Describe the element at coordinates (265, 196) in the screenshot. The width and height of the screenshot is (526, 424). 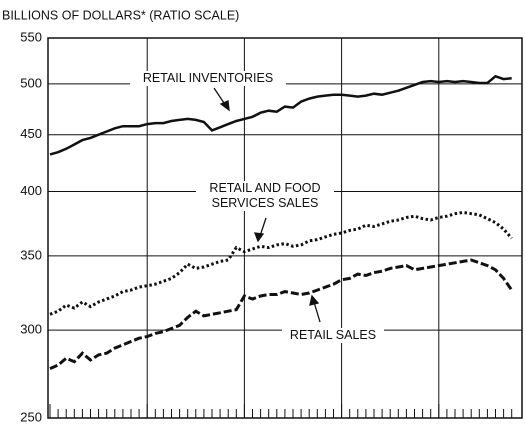
I see `series-annotation: RETAIL AND FOOD SERVICES SALES` at that location.